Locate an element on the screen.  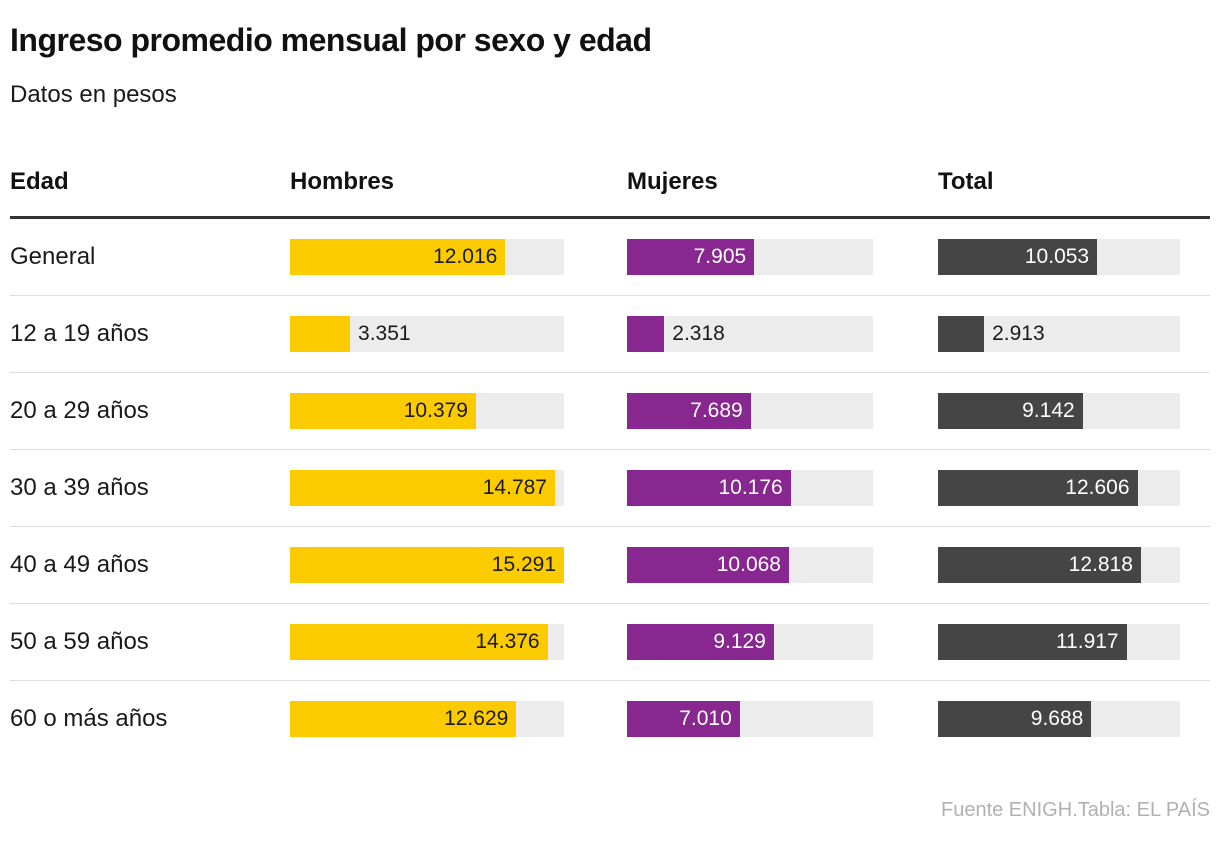
bar-value-label: 2.913 is located at coordinates (1018, 334).